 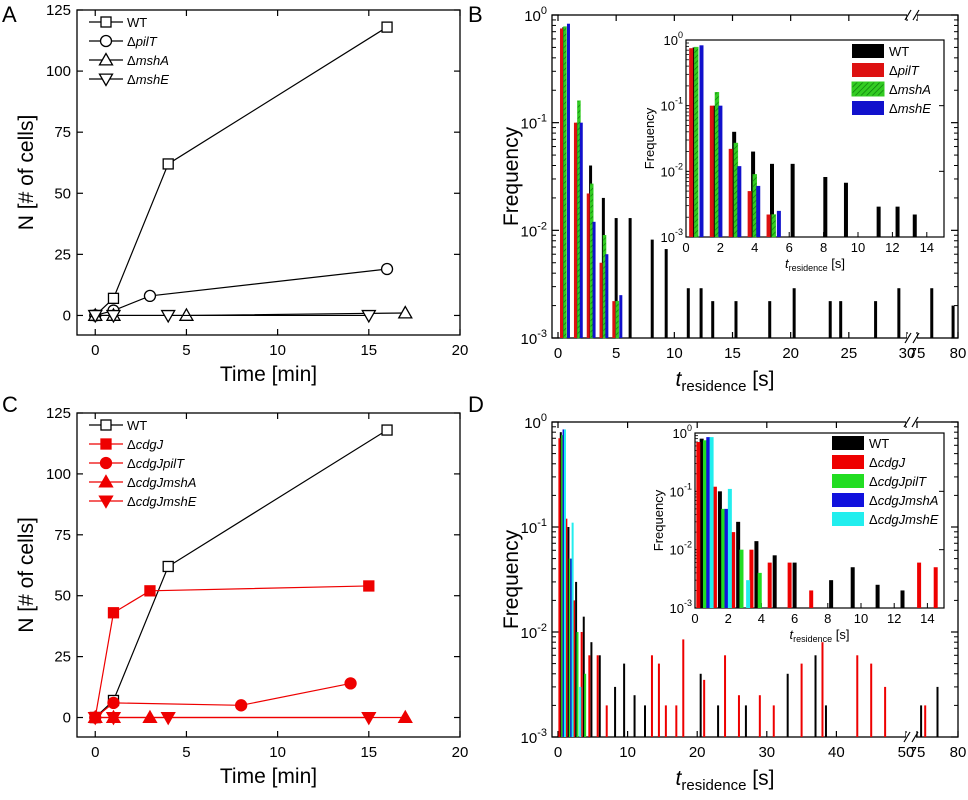 What do you see at coordinates (587, 183) in the screenshot?
I see `series-ΔpilT` at bounding box center [587, 183].